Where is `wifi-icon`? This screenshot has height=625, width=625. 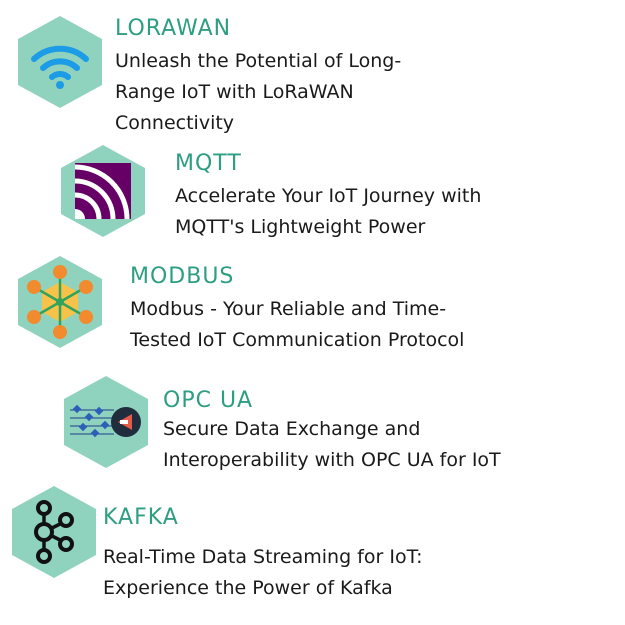
wifi-icon is located at coordinates (60, 67).